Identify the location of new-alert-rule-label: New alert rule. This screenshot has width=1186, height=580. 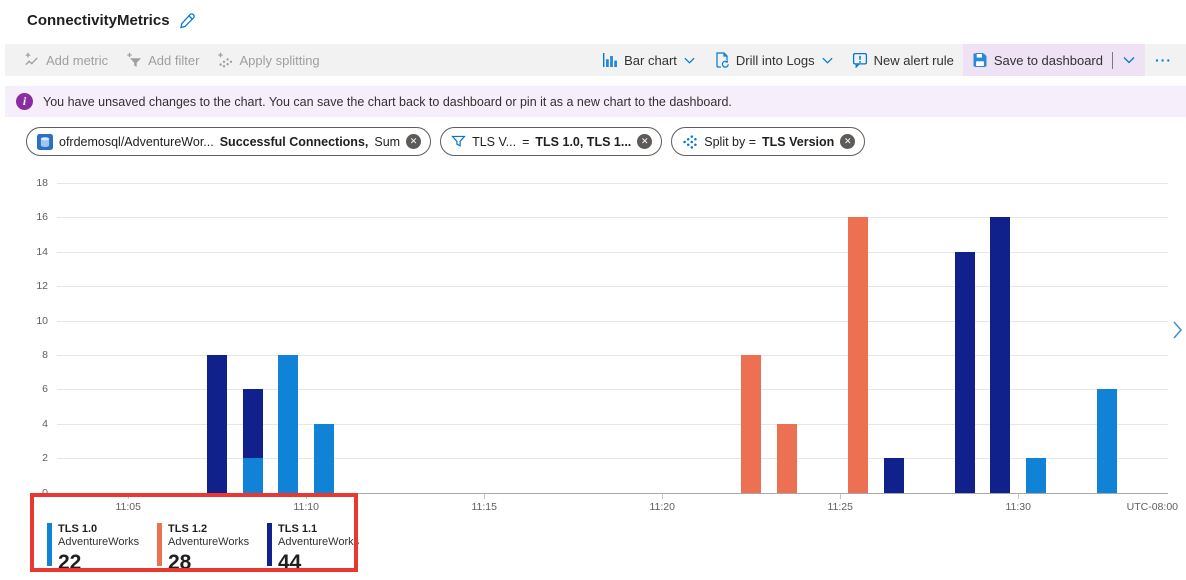
(913, 60).